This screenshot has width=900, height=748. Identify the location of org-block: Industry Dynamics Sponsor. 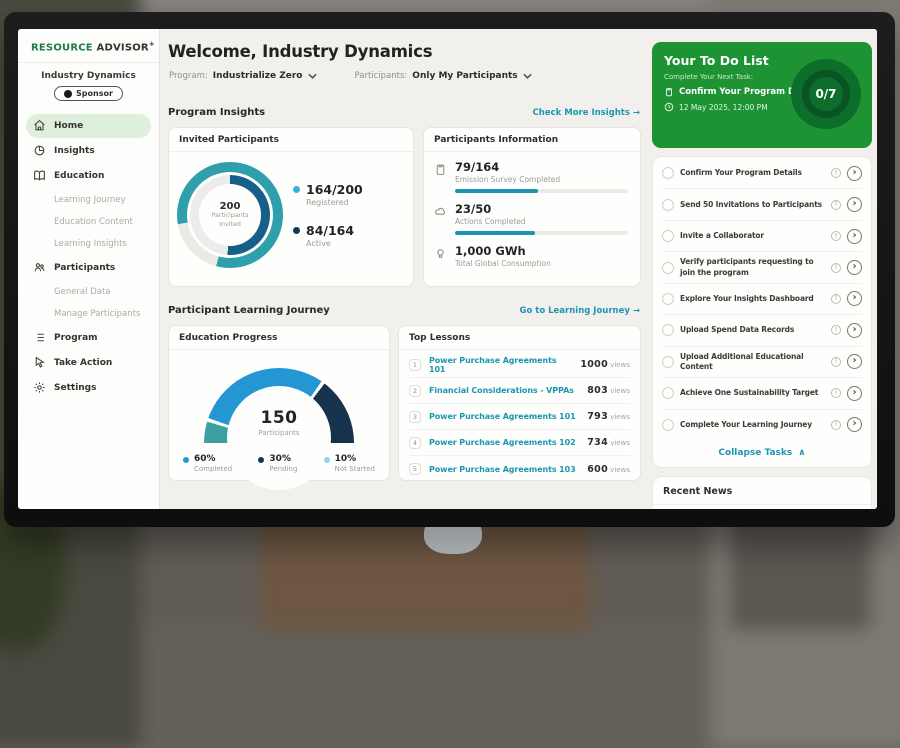
(88, 84).